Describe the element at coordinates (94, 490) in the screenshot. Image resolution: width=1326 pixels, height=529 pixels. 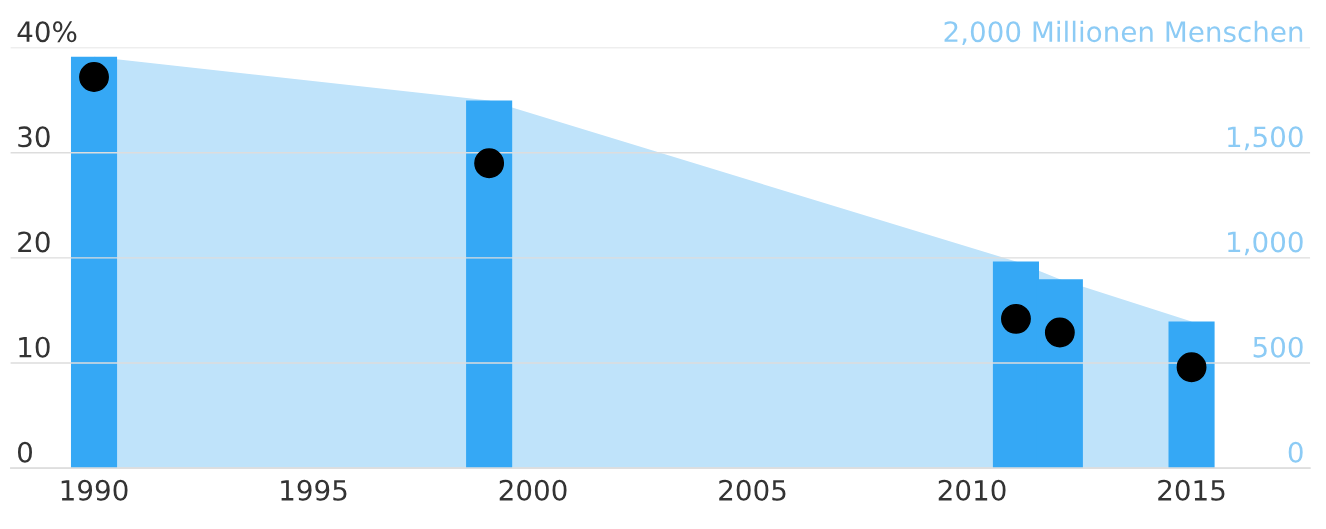
I see `x-tick-label: 1990` at that location.